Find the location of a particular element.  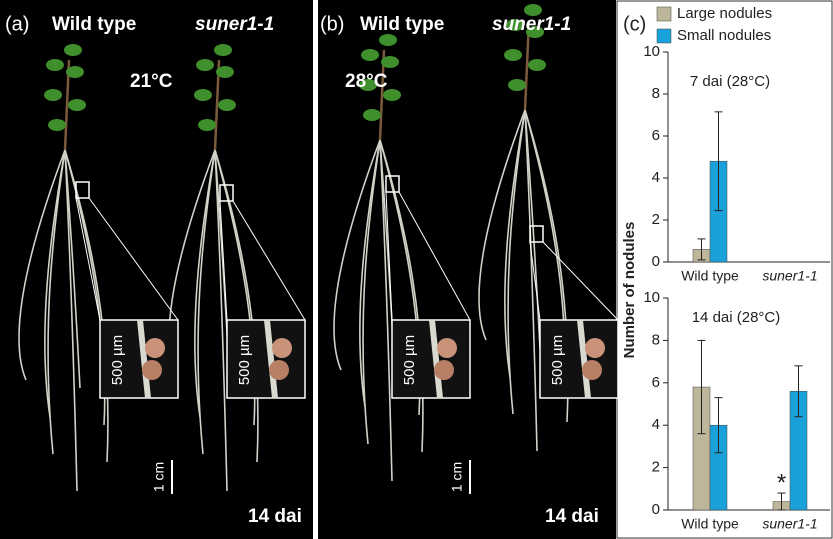

x-tick-label: suner1-1 is located at coordinates (789, 524).